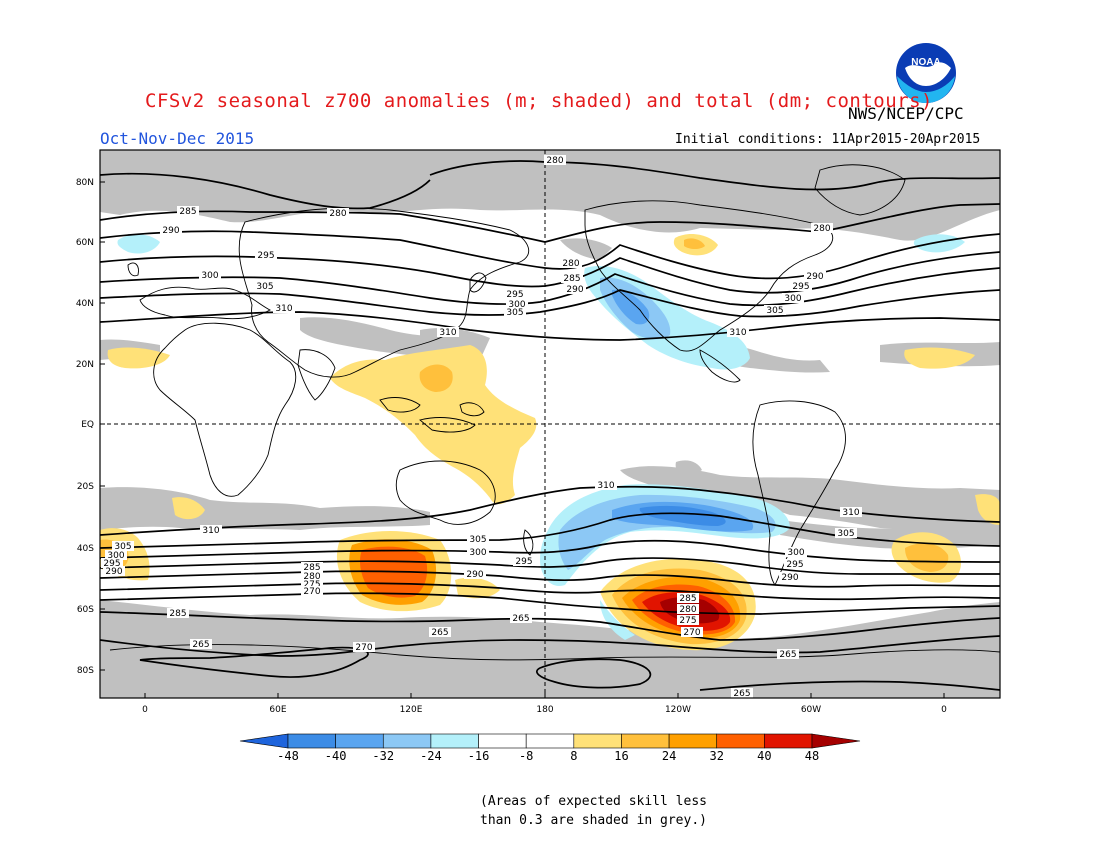  What do you see at coordinates (85, 183) in the screenshot?
I see `lat-label: 80N` at bounding box center [85, 183].